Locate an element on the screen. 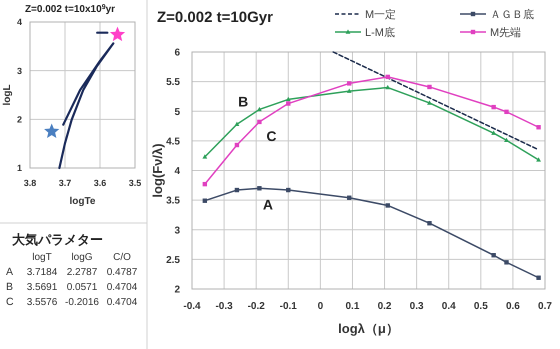 Image resolution: width=560 pixels, height=349 pixels. category-label: logG is located at coordinates (82, 257).